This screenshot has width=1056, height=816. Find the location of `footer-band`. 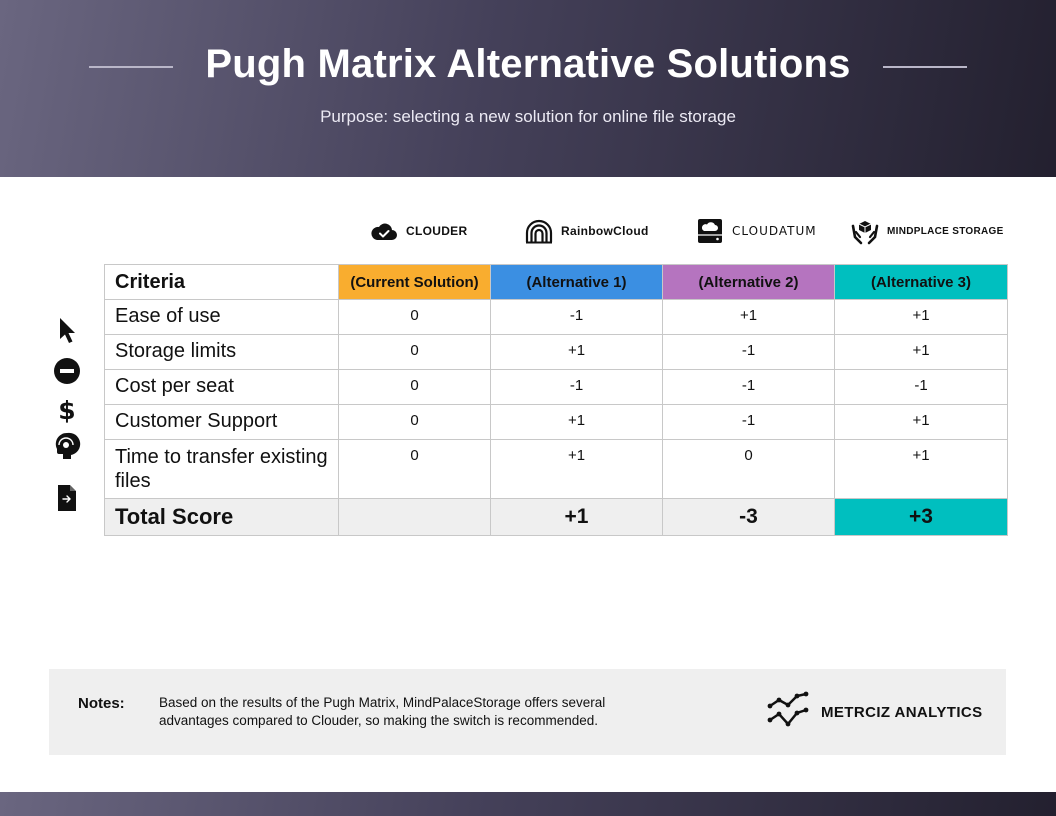

footer-band is located at coordinates (528, 804).